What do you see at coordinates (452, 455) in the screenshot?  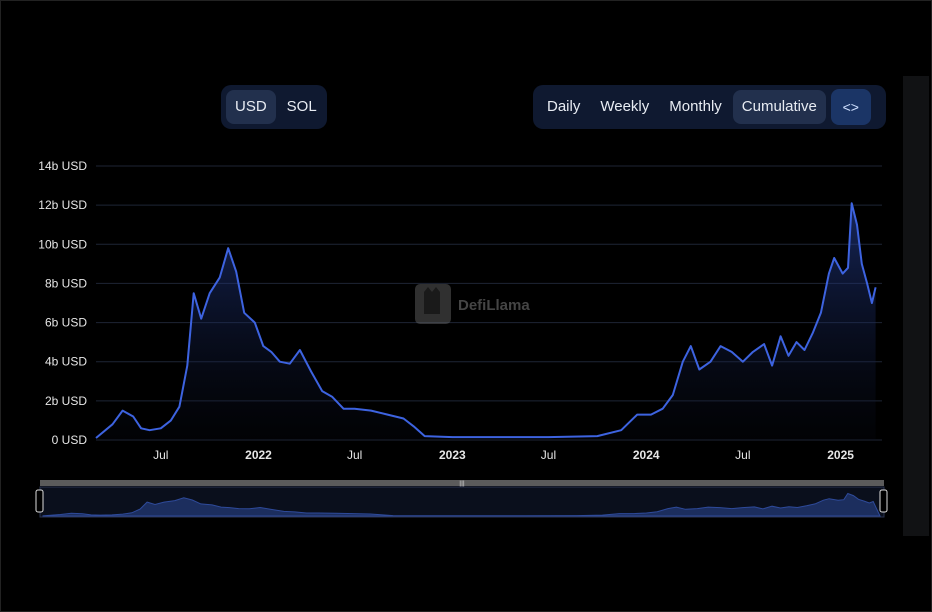 I see `x-tick-label: 2023` at bounding box center [452, 455].